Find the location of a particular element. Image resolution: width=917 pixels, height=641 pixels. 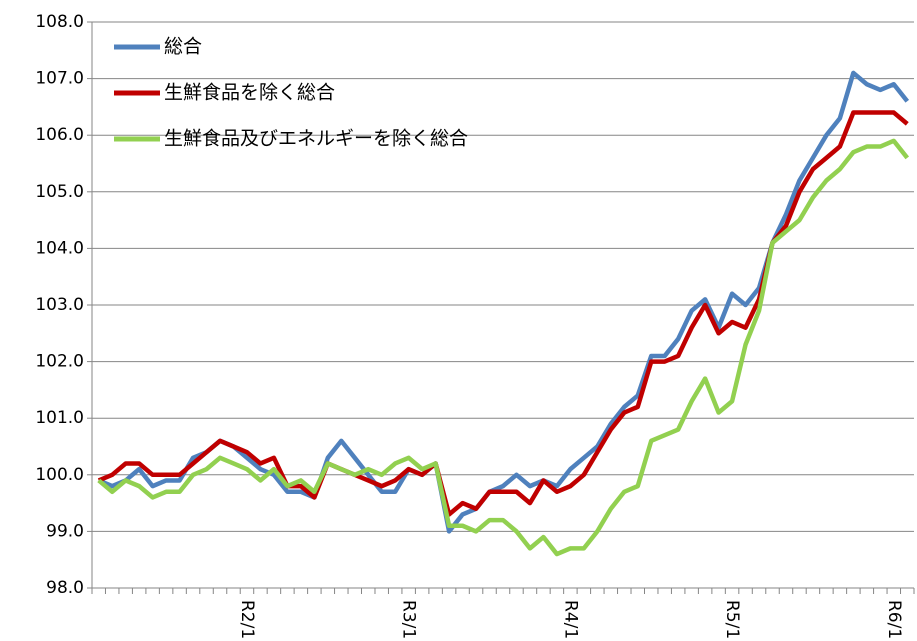

y-tick-label: 98.0 is located at coordinates (65, 588).